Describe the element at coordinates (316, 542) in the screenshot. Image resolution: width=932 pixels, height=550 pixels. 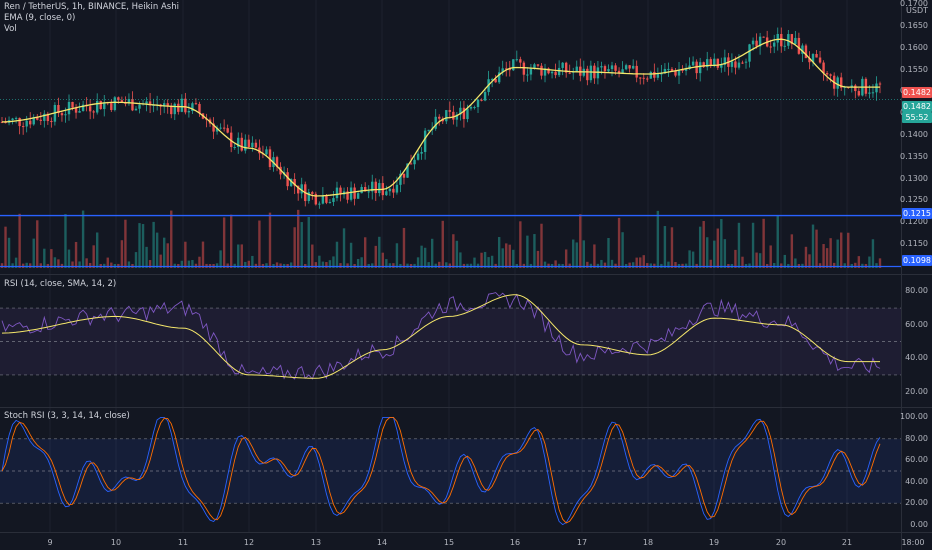
I see `time-tick-label: 13` at that location.